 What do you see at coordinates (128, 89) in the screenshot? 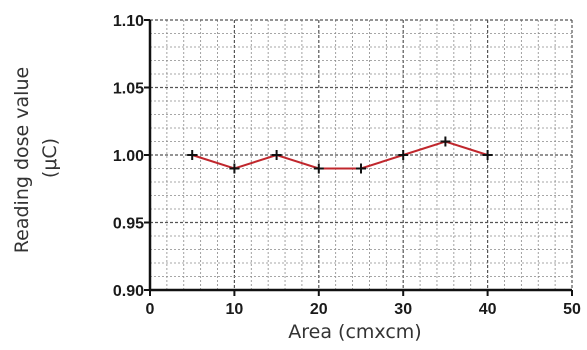
I see `y-tick-label: 1.05` at bounding box center [128, 89].